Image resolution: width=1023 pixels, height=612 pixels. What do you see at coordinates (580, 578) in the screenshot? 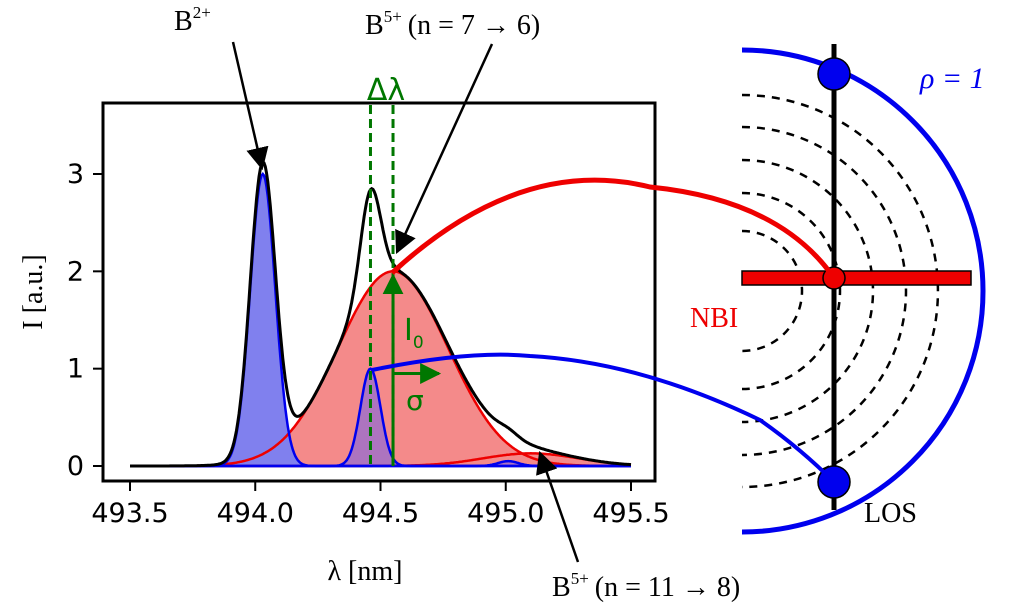
I see `b5-bottom-label-superscript: 5+` at bounding box center [580, 578].